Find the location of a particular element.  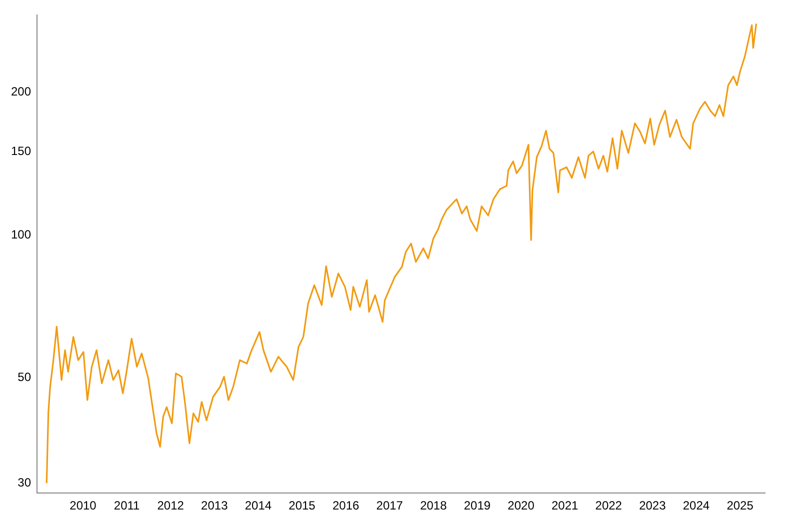

x-tick-label: 2022 is located at coordinates (608, 505).